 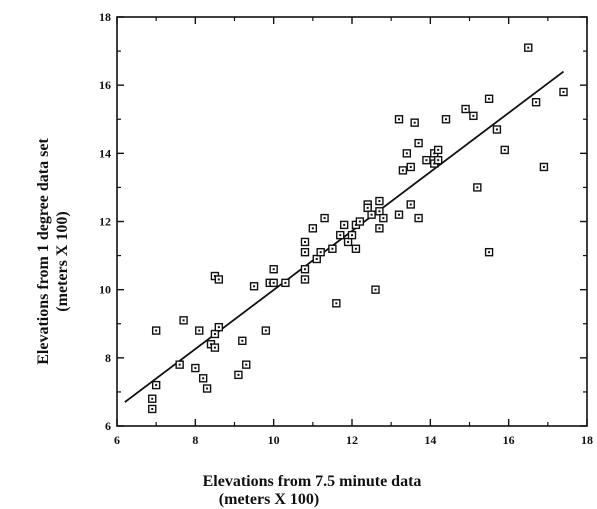 What do you see at coordinates (105, 222) in the screenshot?
I see `y-tick-label-3: 12` at bounding box center [105, 222].